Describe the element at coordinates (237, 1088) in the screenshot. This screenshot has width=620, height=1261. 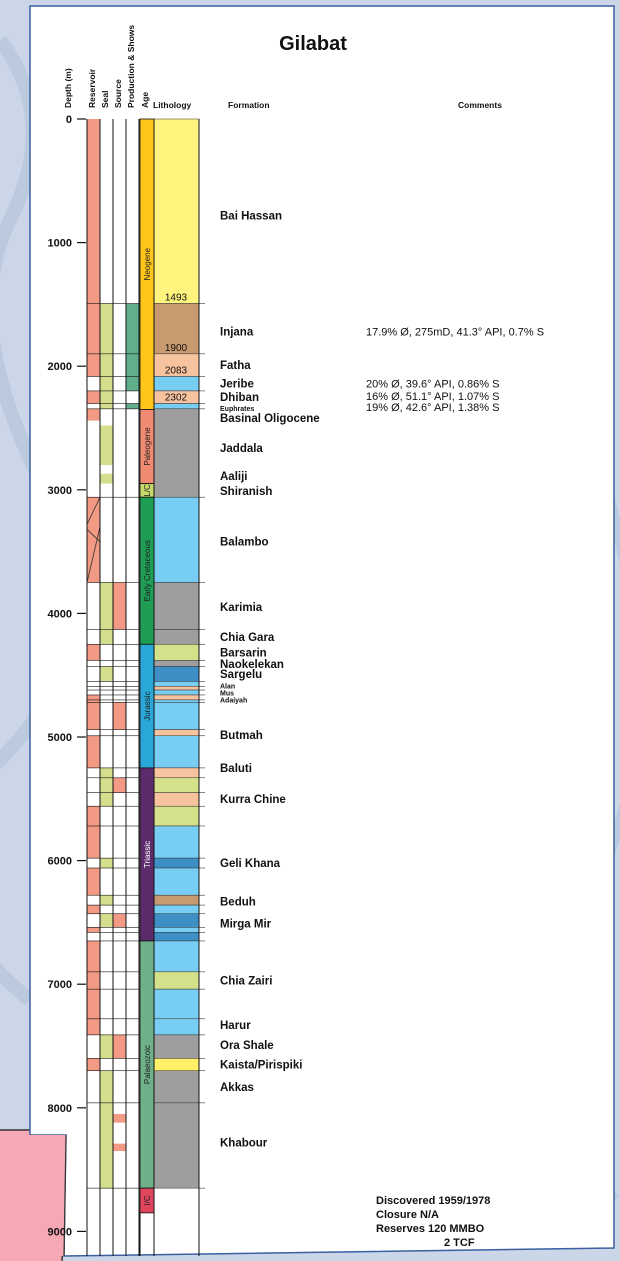
I see `formation-label: Akkas` at that location.